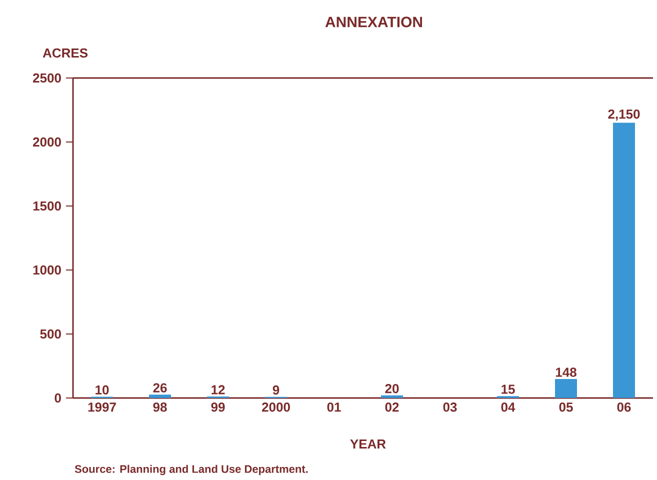  I want to click on y-tick-label: 2500, so click(47, 78).